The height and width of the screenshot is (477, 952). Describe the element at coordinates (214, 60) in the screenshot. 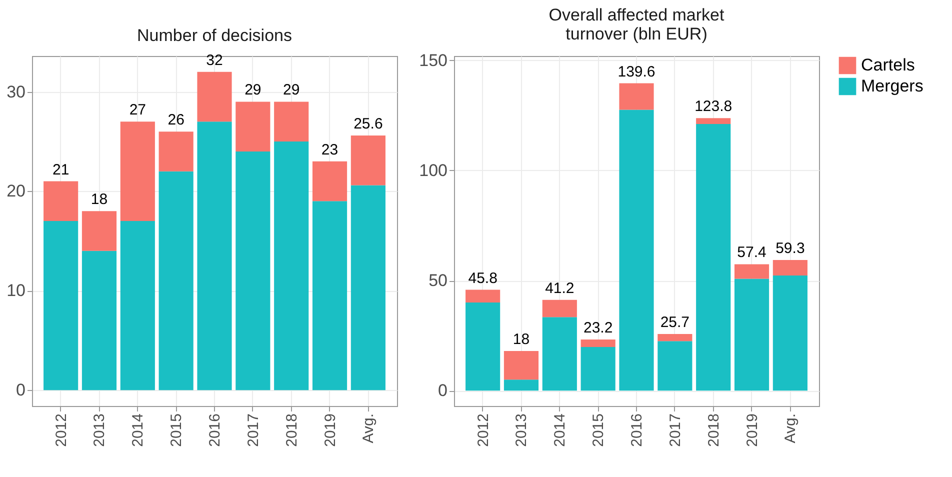

I see `total-label: 32` at that location.